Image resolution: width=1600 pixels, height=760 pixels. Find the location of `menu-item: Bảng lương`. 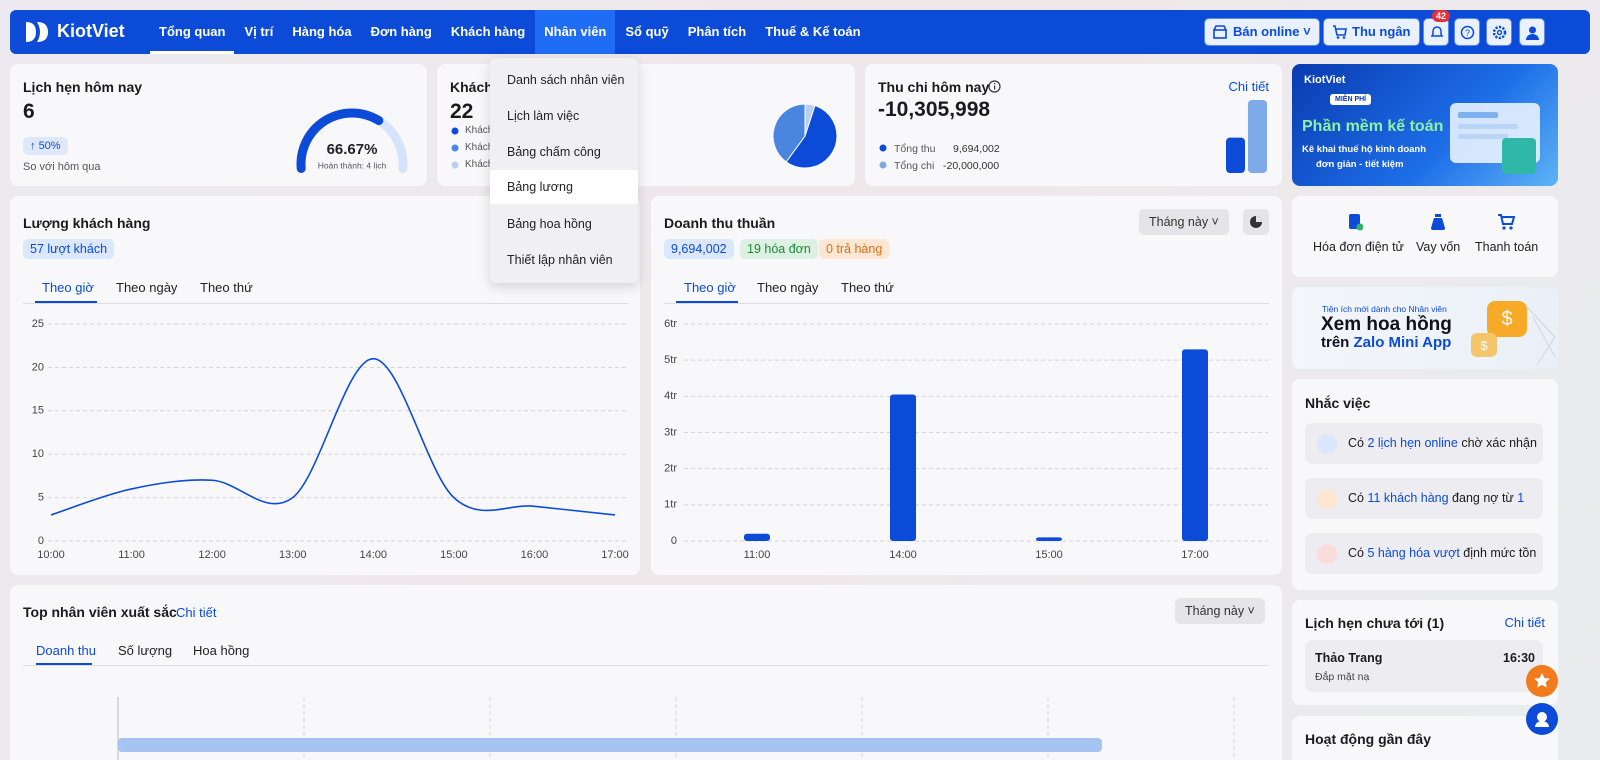

menu-item: Bảng lương is located at coordinates (564, 187).